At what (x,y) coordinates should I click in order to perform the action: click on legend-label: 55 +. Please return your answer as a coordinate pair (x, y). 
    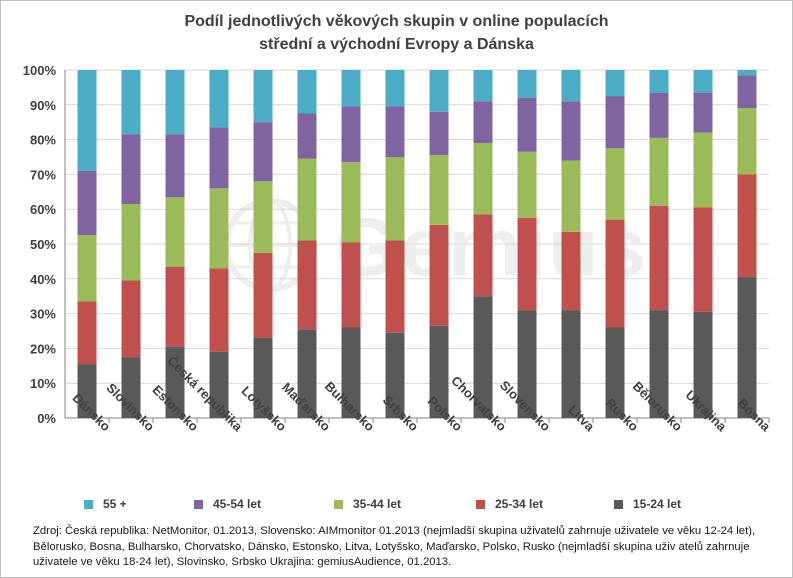
    Looking at the image, I should click on (115, 504).